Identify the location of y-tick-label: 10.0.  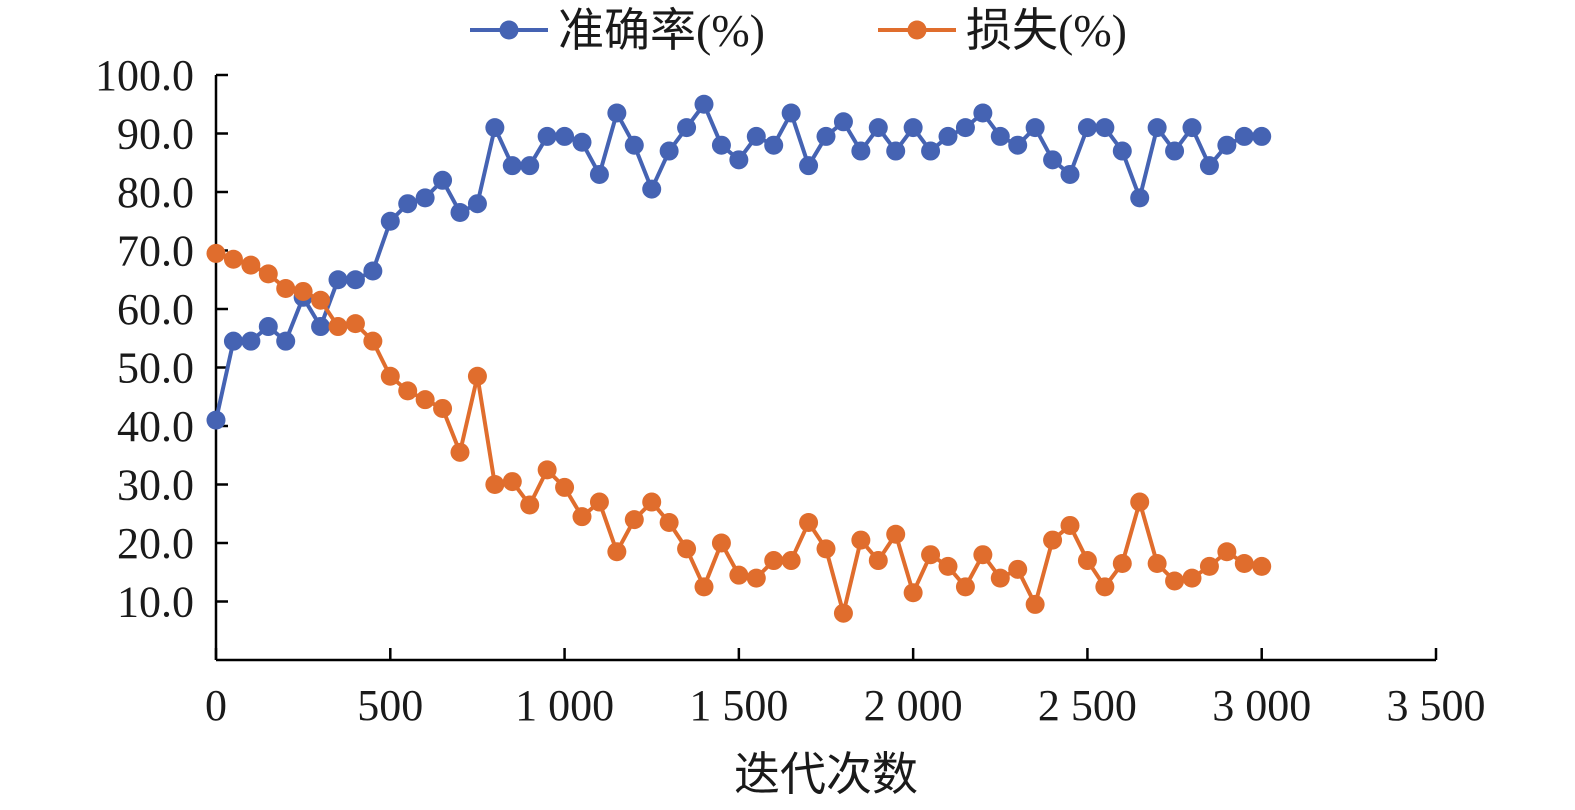
(155, 602).